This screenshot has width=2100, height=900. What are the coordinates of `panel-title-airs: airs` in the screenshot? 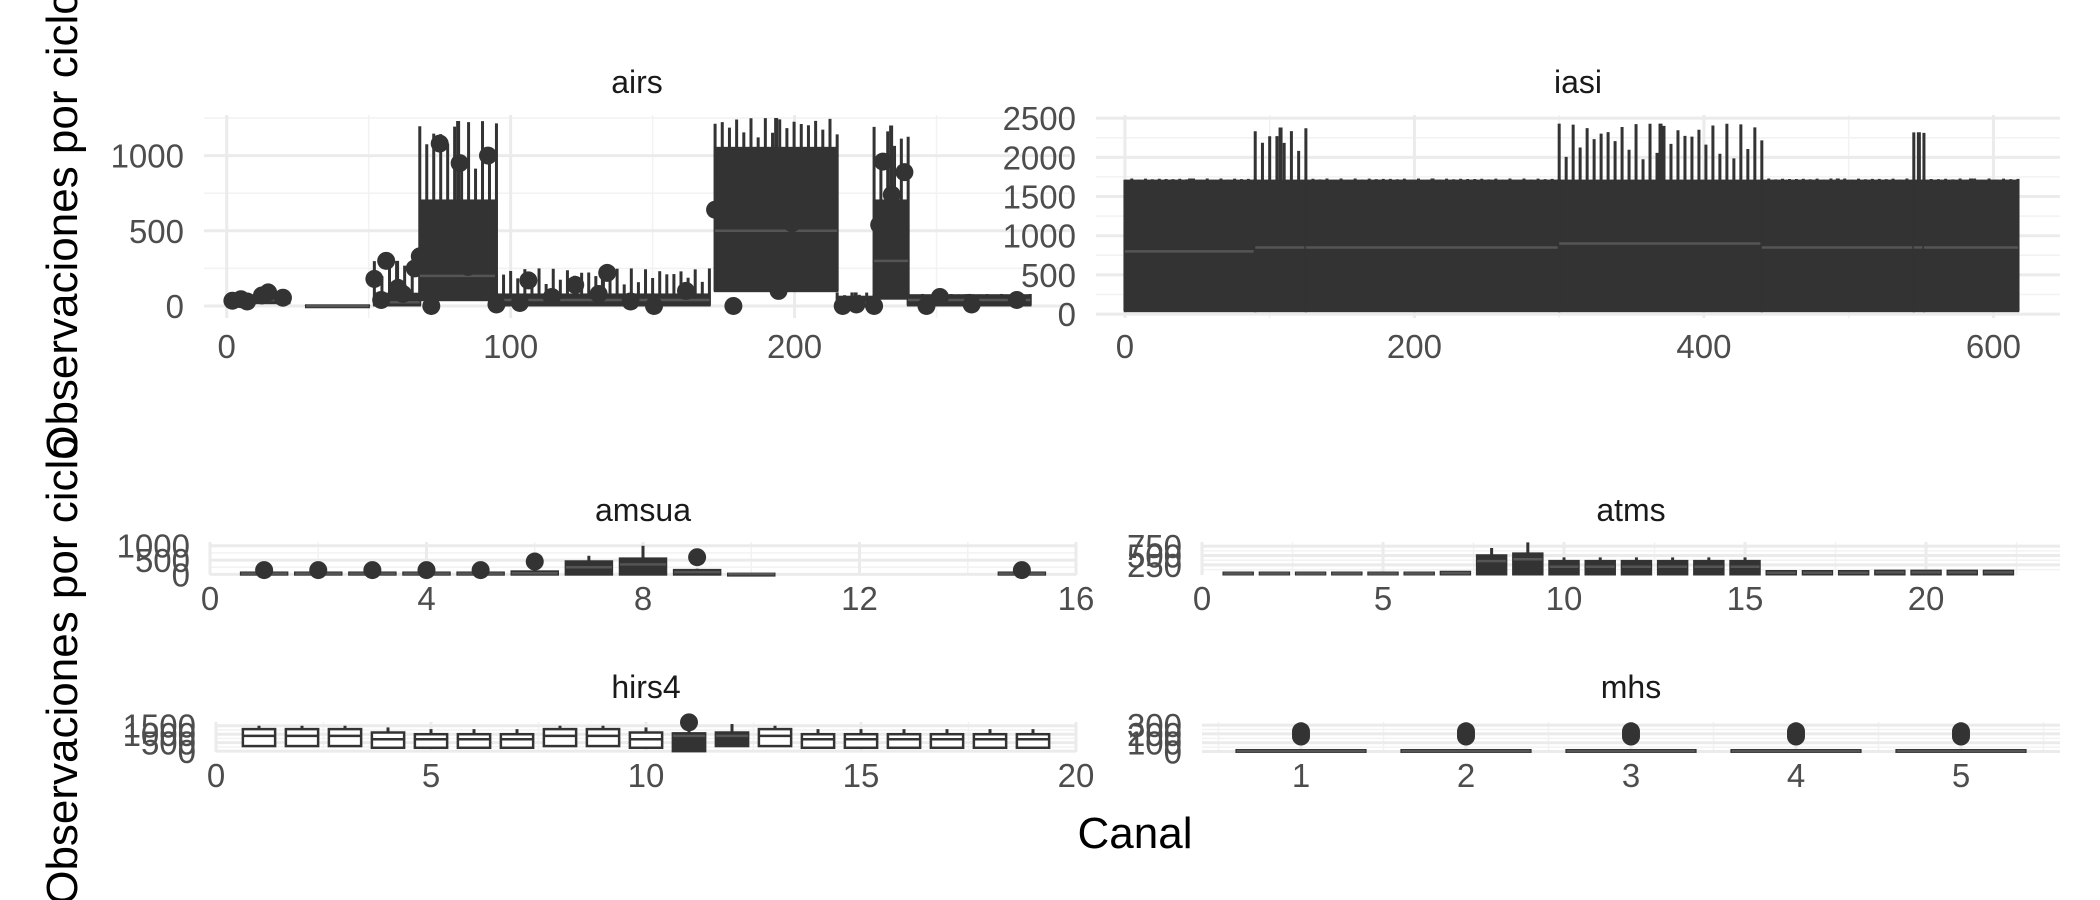 It's located at (637, 82).